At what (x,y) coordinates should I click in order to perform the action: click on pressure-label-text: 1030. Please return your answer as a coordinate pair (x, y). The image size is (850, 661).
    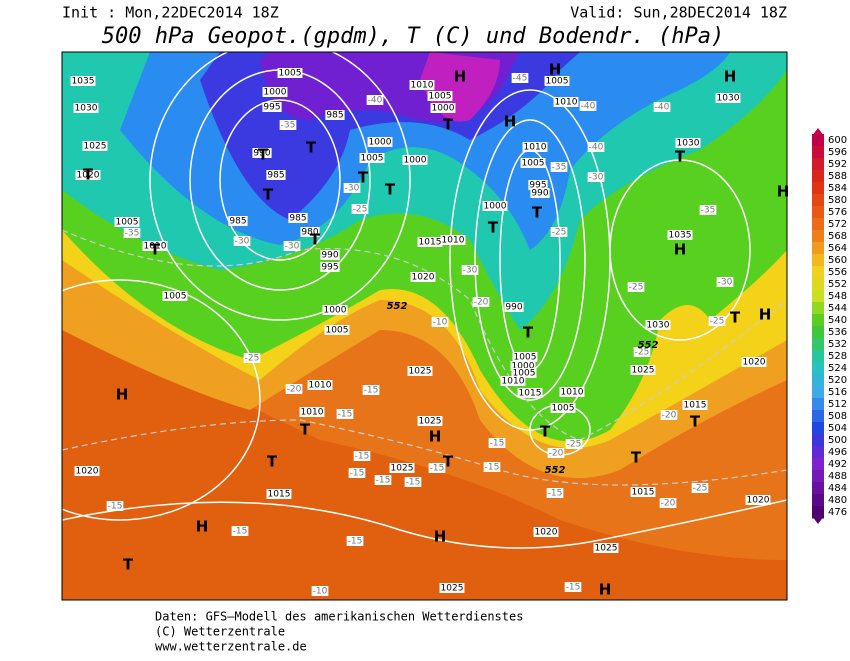
    Looking at the image, I should click on (658, 326).